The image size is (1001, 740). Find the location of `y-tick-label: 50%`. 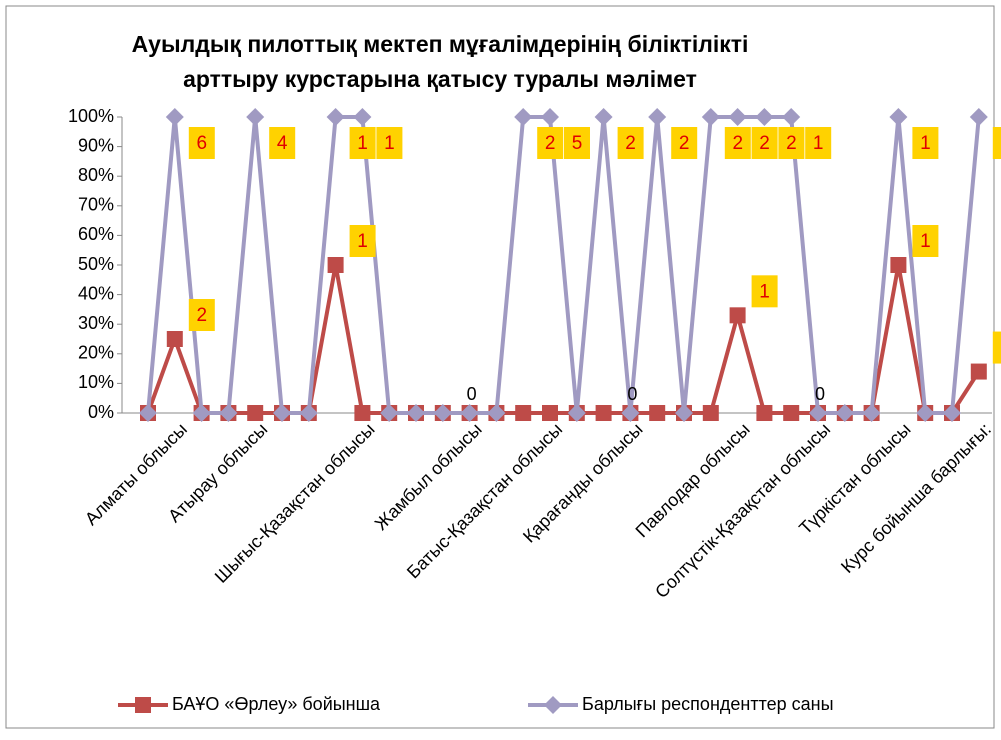

y-tick-label: 50% is located at coordinates (96, 264).